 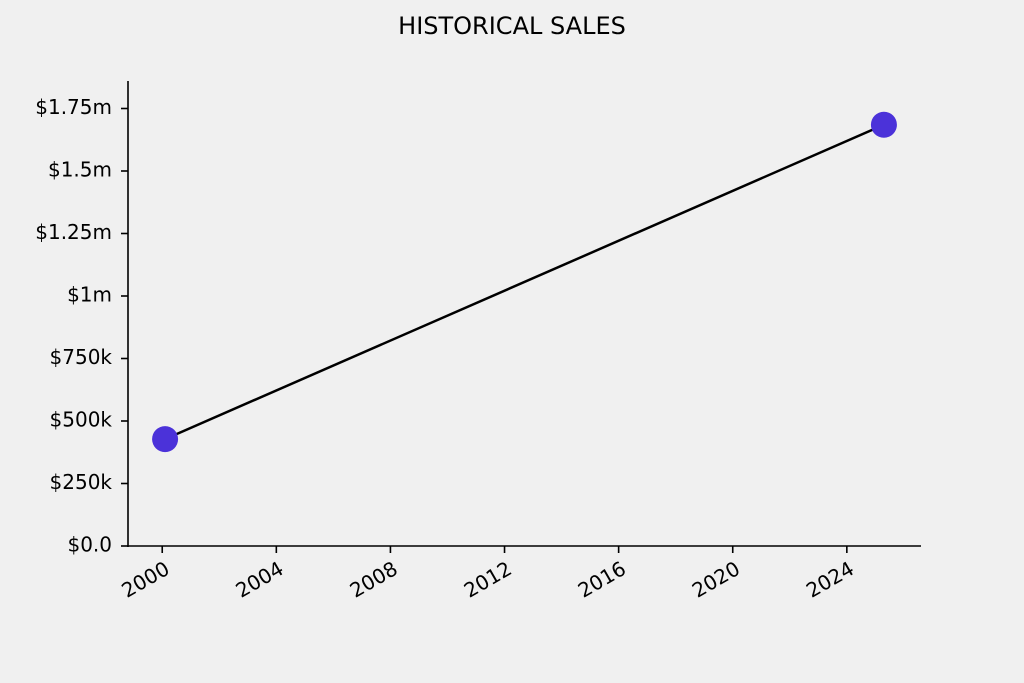 I want to click on y-tick-label: $1.5m, so click(x=80, y=170).